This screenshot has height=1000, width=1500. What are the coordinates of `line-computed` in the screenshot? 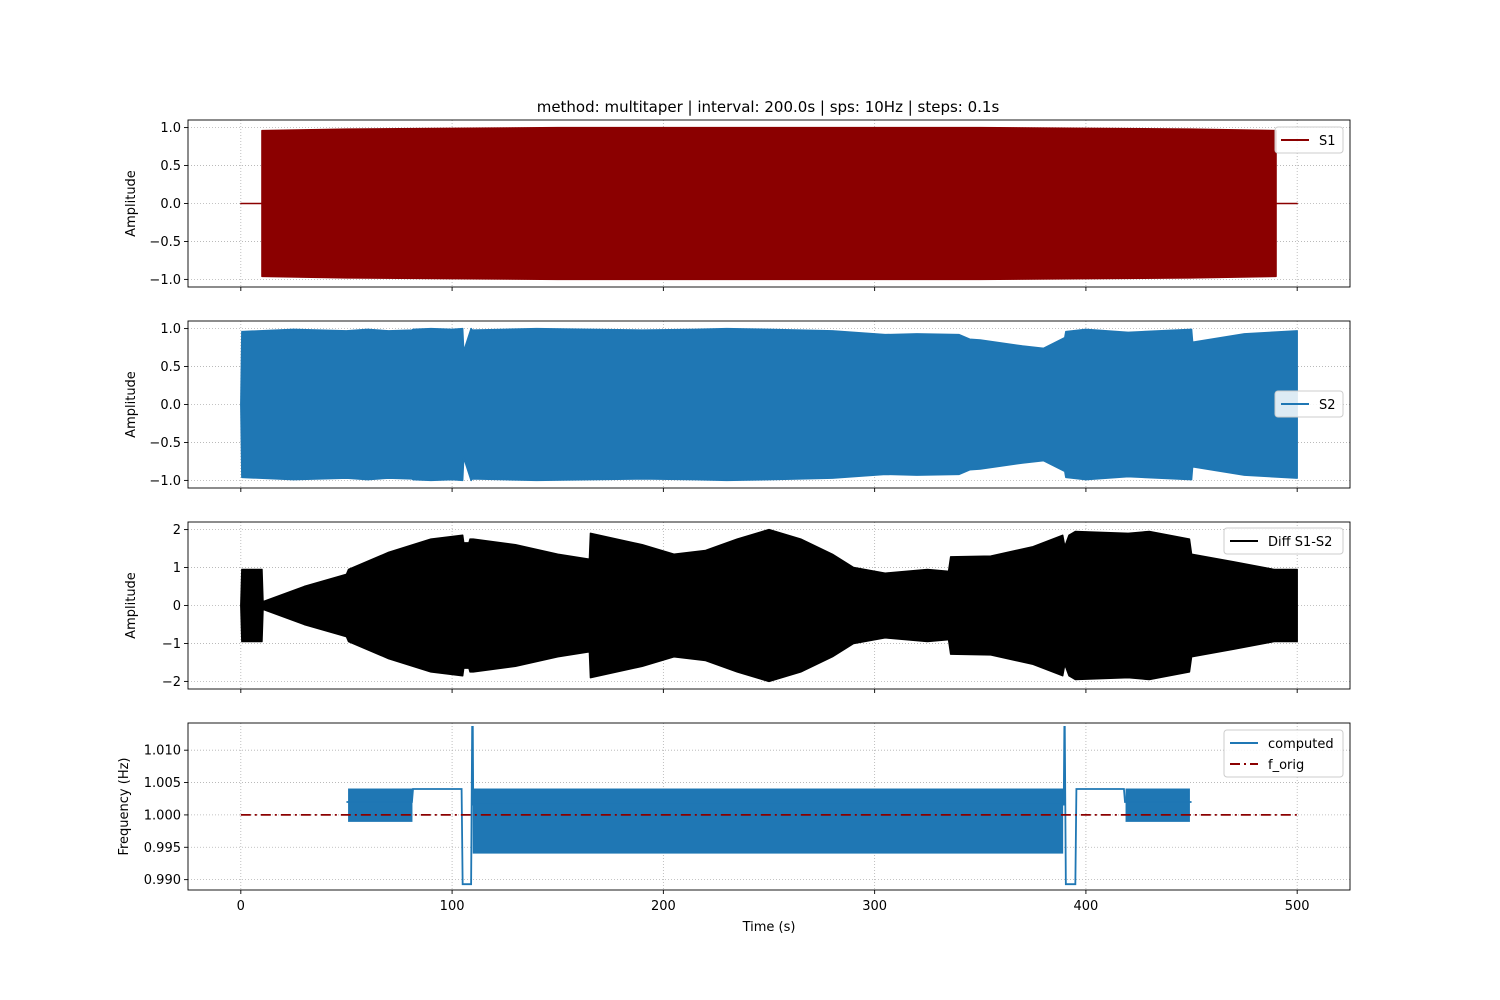 It's located at (769, 805).